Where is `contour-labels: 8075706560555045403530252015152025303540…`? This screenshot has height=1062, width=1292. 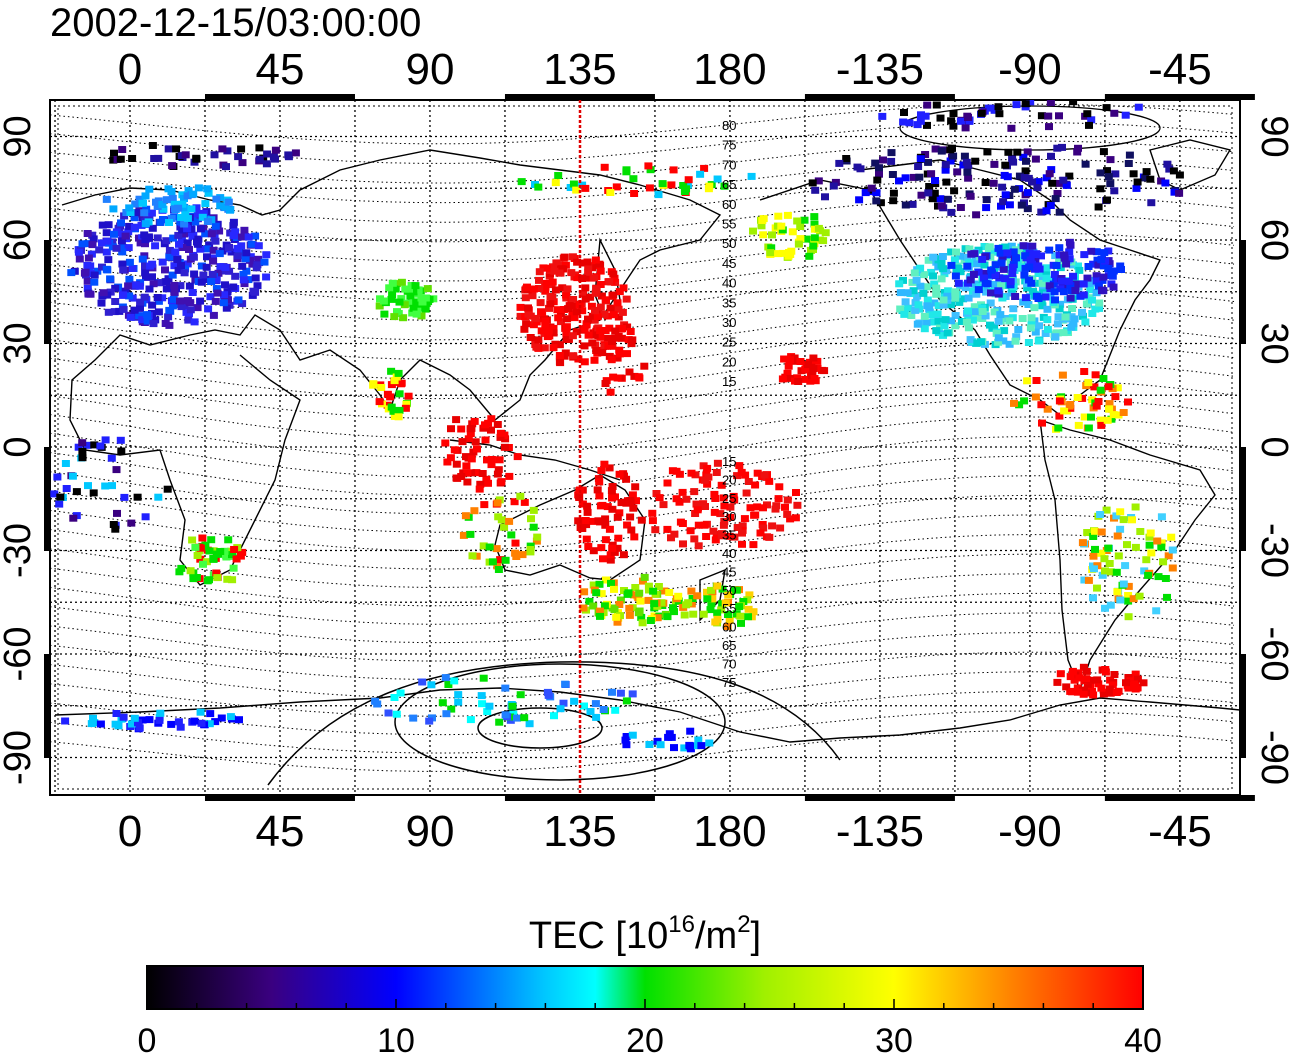
contour-labels: 8075706560555045403530252015152025303540… is located at coordinates (729, 404).